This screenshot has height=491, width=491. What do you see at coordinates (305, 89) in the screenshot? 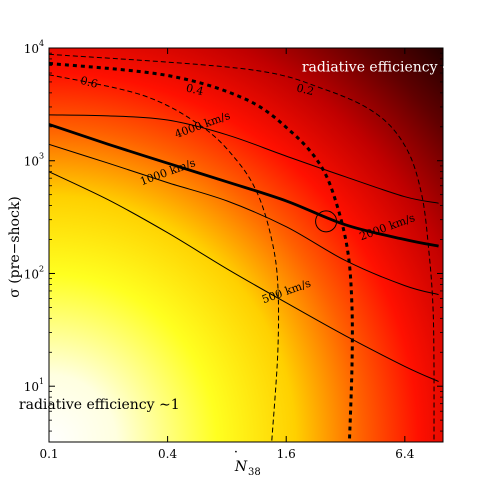
I see `efficiency-contour-label: 0.2` at bounding box center [305, 89].